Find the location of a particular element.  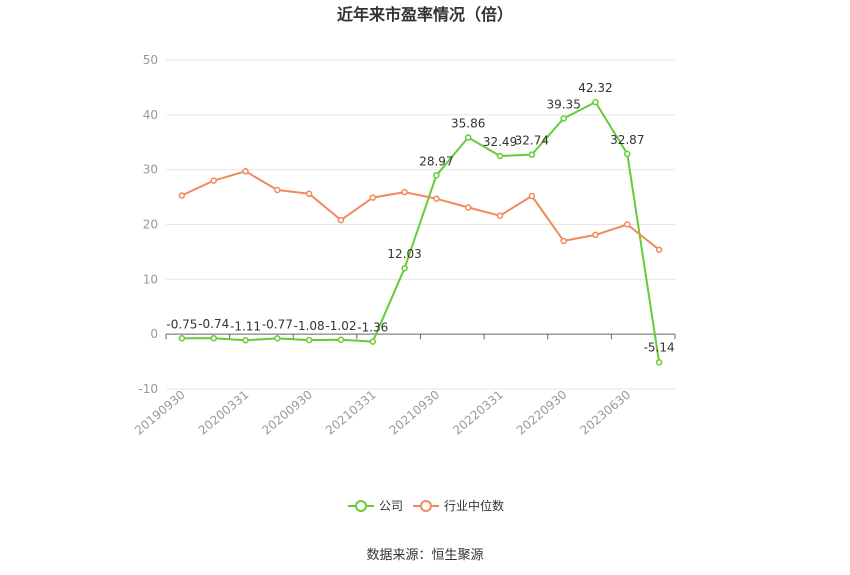

y-tick-label: 40 is located at coordinates (150, 115).